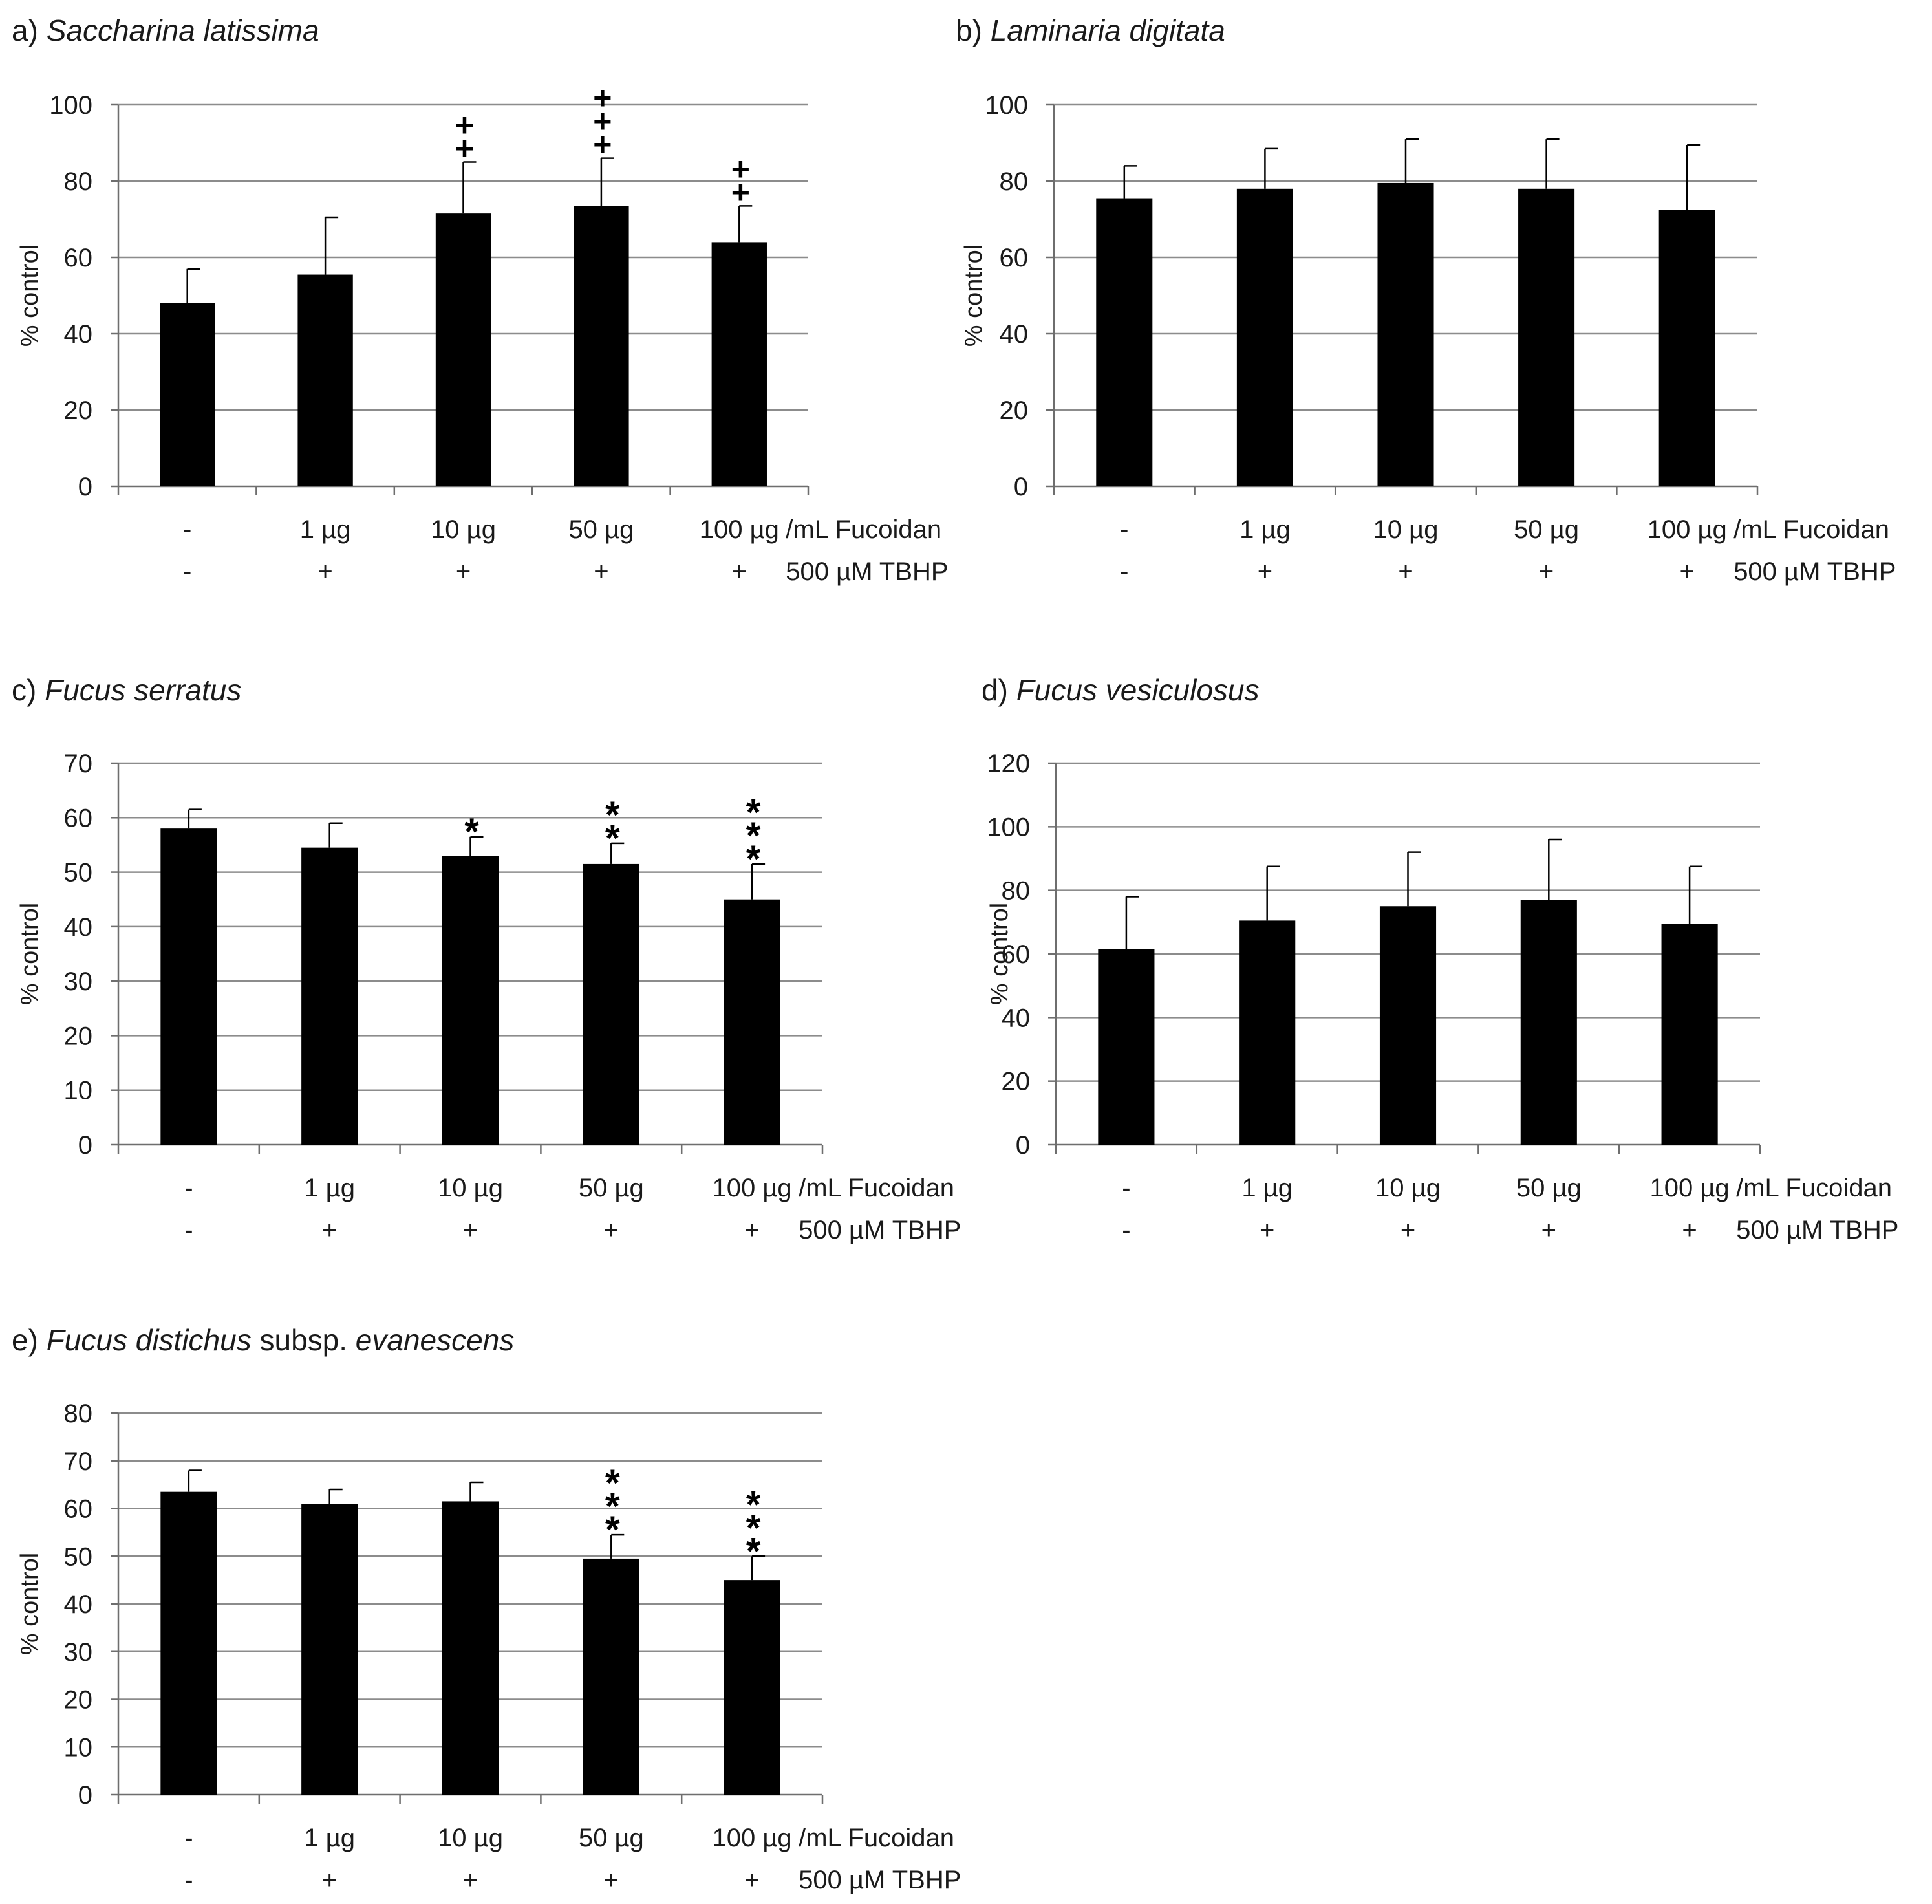  What do you see at coordinates (880, 1880) in the screenshot?
I see `e-tbhp-row-label: 500 µM TBHP` at bounding box center [880, 1880].